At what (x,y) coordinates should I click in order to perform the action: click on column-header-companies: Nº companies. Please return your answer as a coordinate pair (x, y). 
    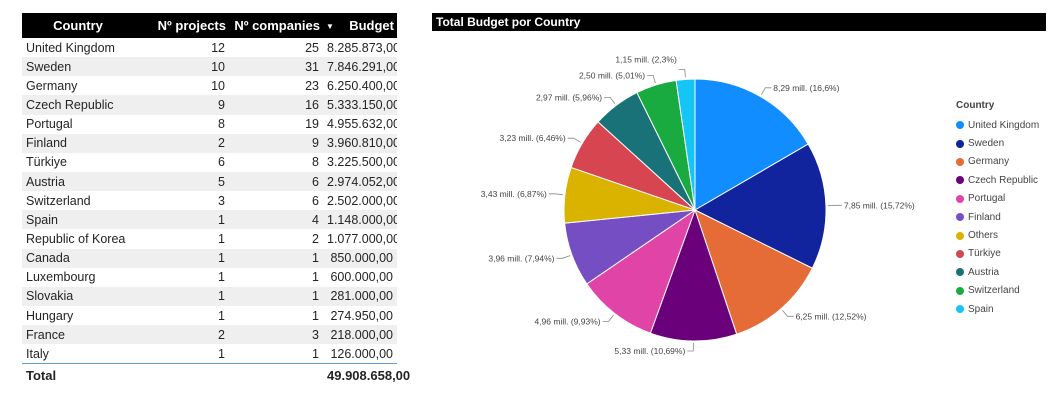
    Looking at the image, I should click on (276, 25).